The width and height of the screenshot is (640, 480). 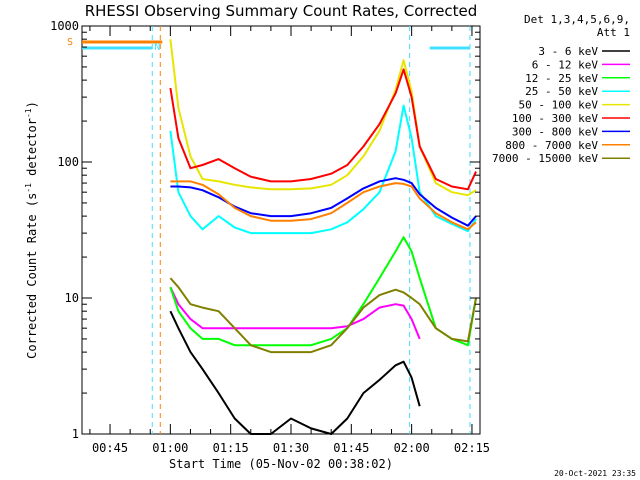 What do you see at coordinates (68, 162) in the screenshot?
I see `y-tick-label: 100` at bounding box center [68, 162].